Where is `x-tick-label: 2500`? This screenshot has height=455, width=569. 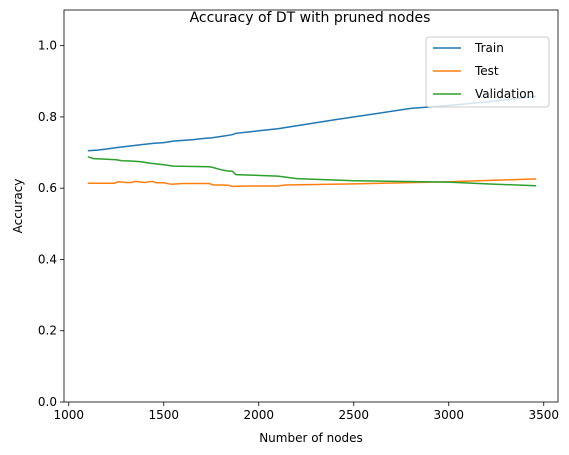
x-tick-label: 2500 is located at coordinates (353, 415).